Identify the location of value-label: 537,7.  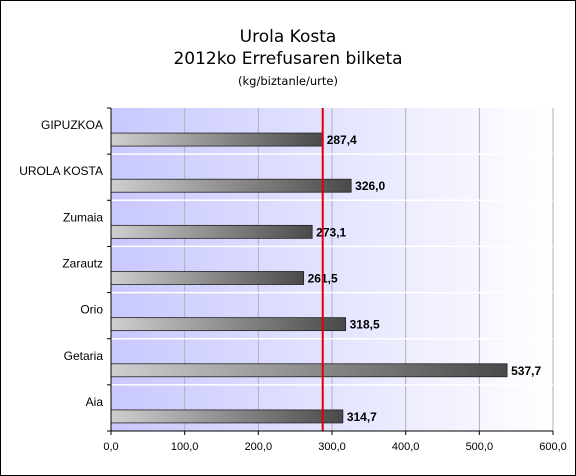
(526, 371).